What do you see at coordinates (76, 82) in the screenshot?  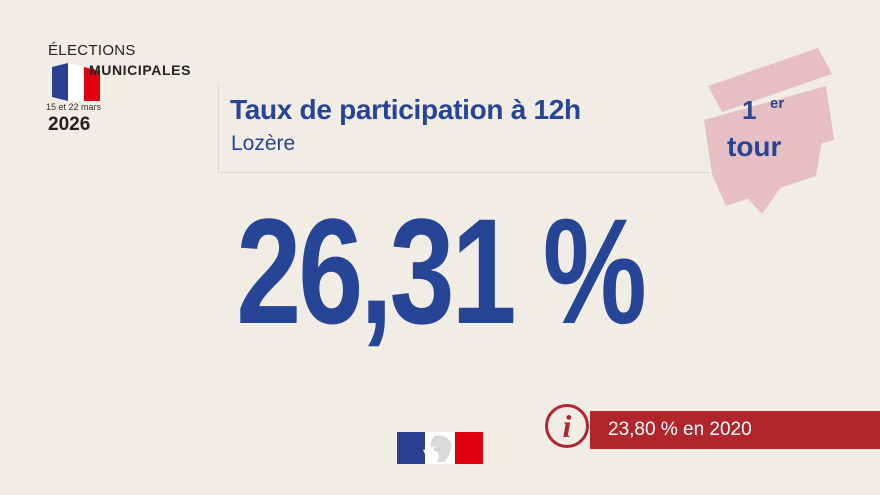 I see `french-flag-icon` at bounding box center [76, 82].